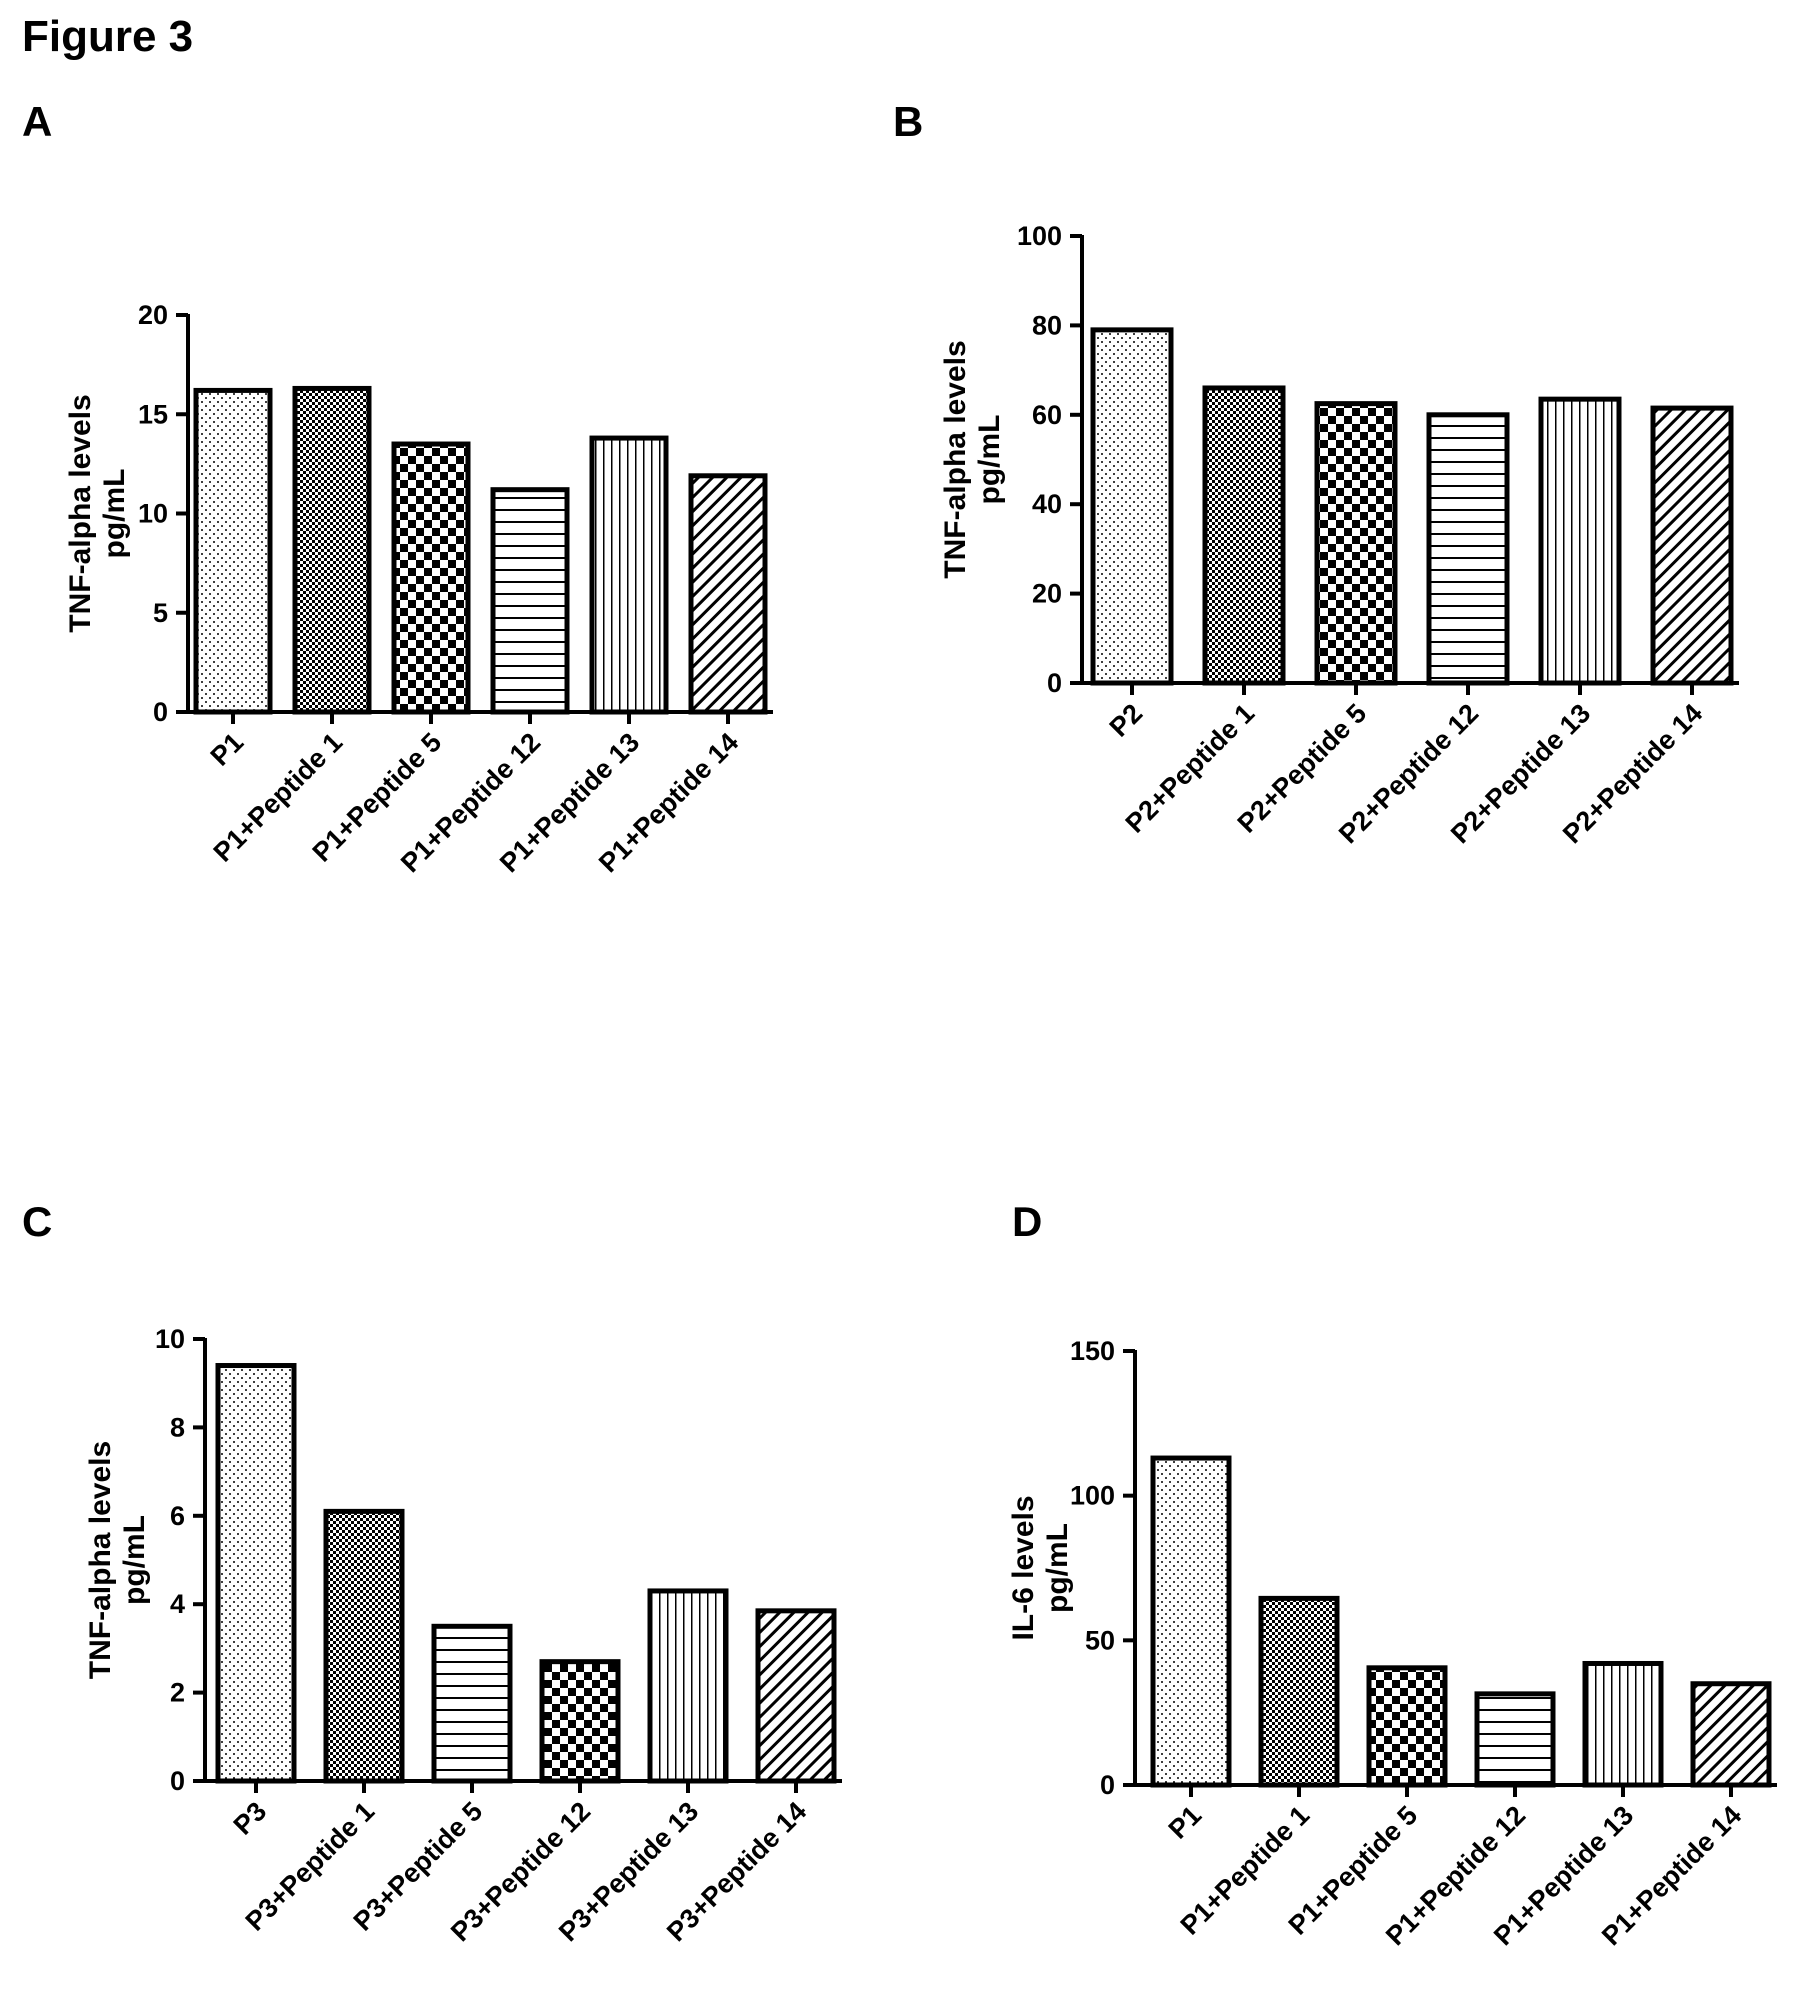 The width and height of the screenshot is (1804, 2003). I want to click on y-tick-label-b: 40, so click(1047, 504).